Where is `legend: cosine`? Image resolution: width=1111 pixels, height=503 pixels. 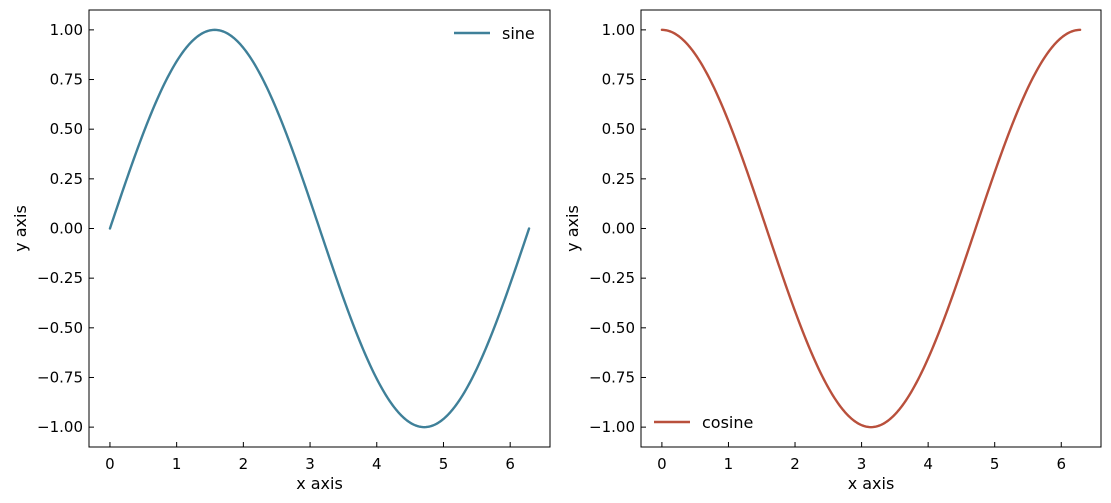 legend: cosine is located at coordinates (703, 422).